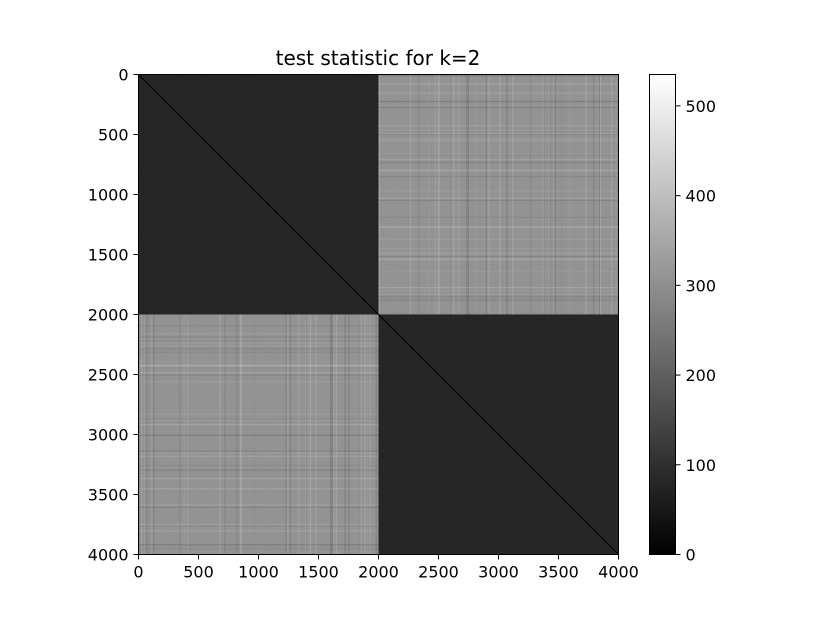 This screenshot has height=623, width=830. Describe the element at coordinates (108, 375) in the screenshot. I see `y-tick-label: 2500` at that location.